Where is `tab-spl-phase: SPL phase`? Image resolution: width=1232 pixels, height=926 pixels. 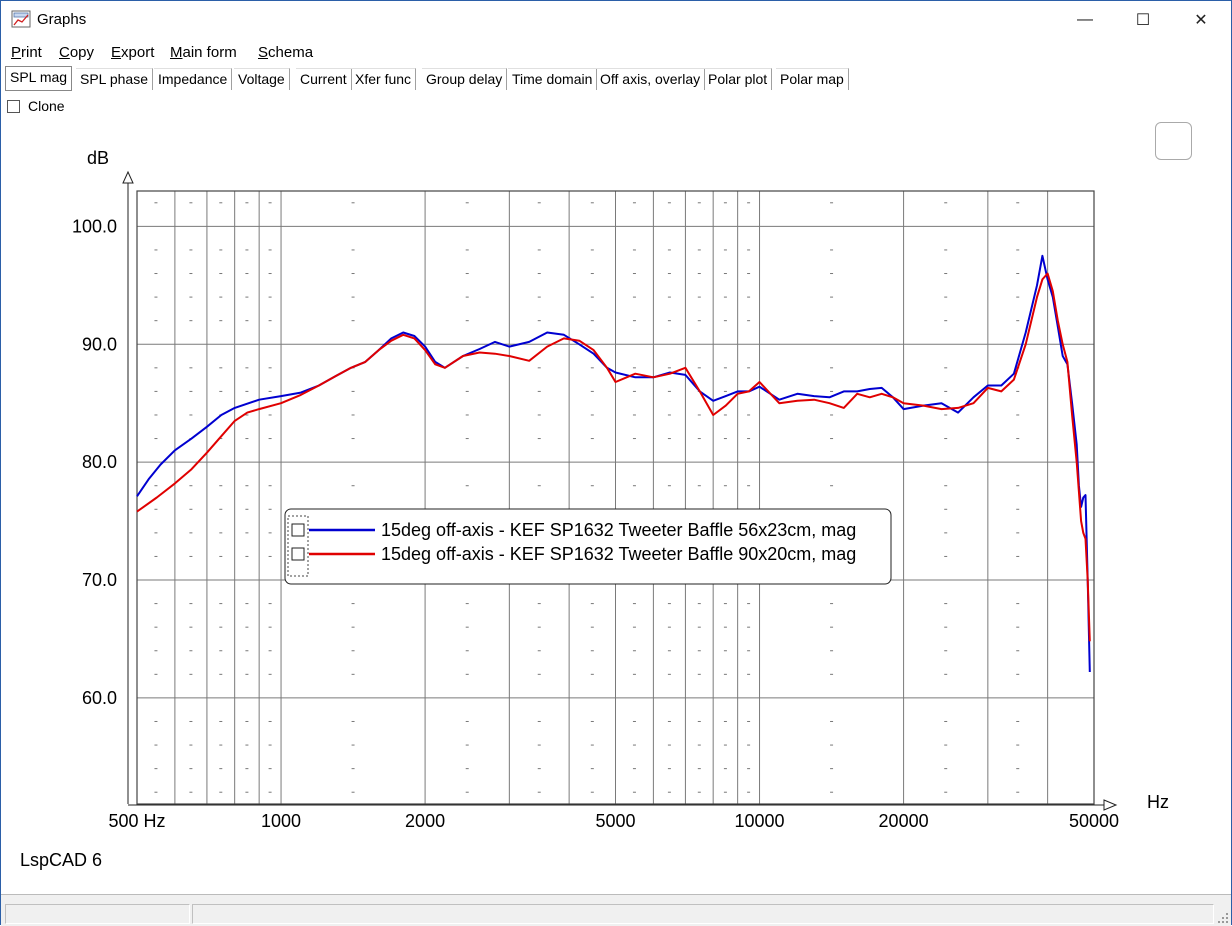 tab-spl-phase: SPL phase is located at coordinates (114, 79).